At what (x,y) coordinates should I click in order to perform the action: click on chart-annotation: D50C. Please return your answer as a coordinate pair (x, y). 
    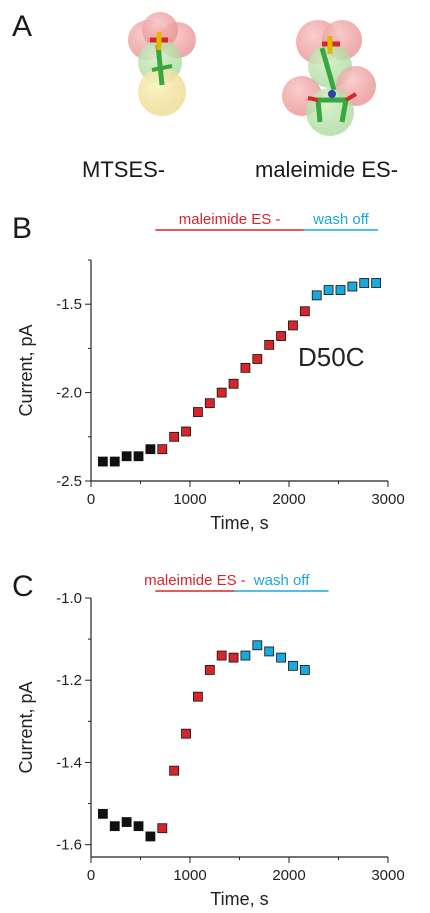
    Looking at the image, I should click on (331, 357).